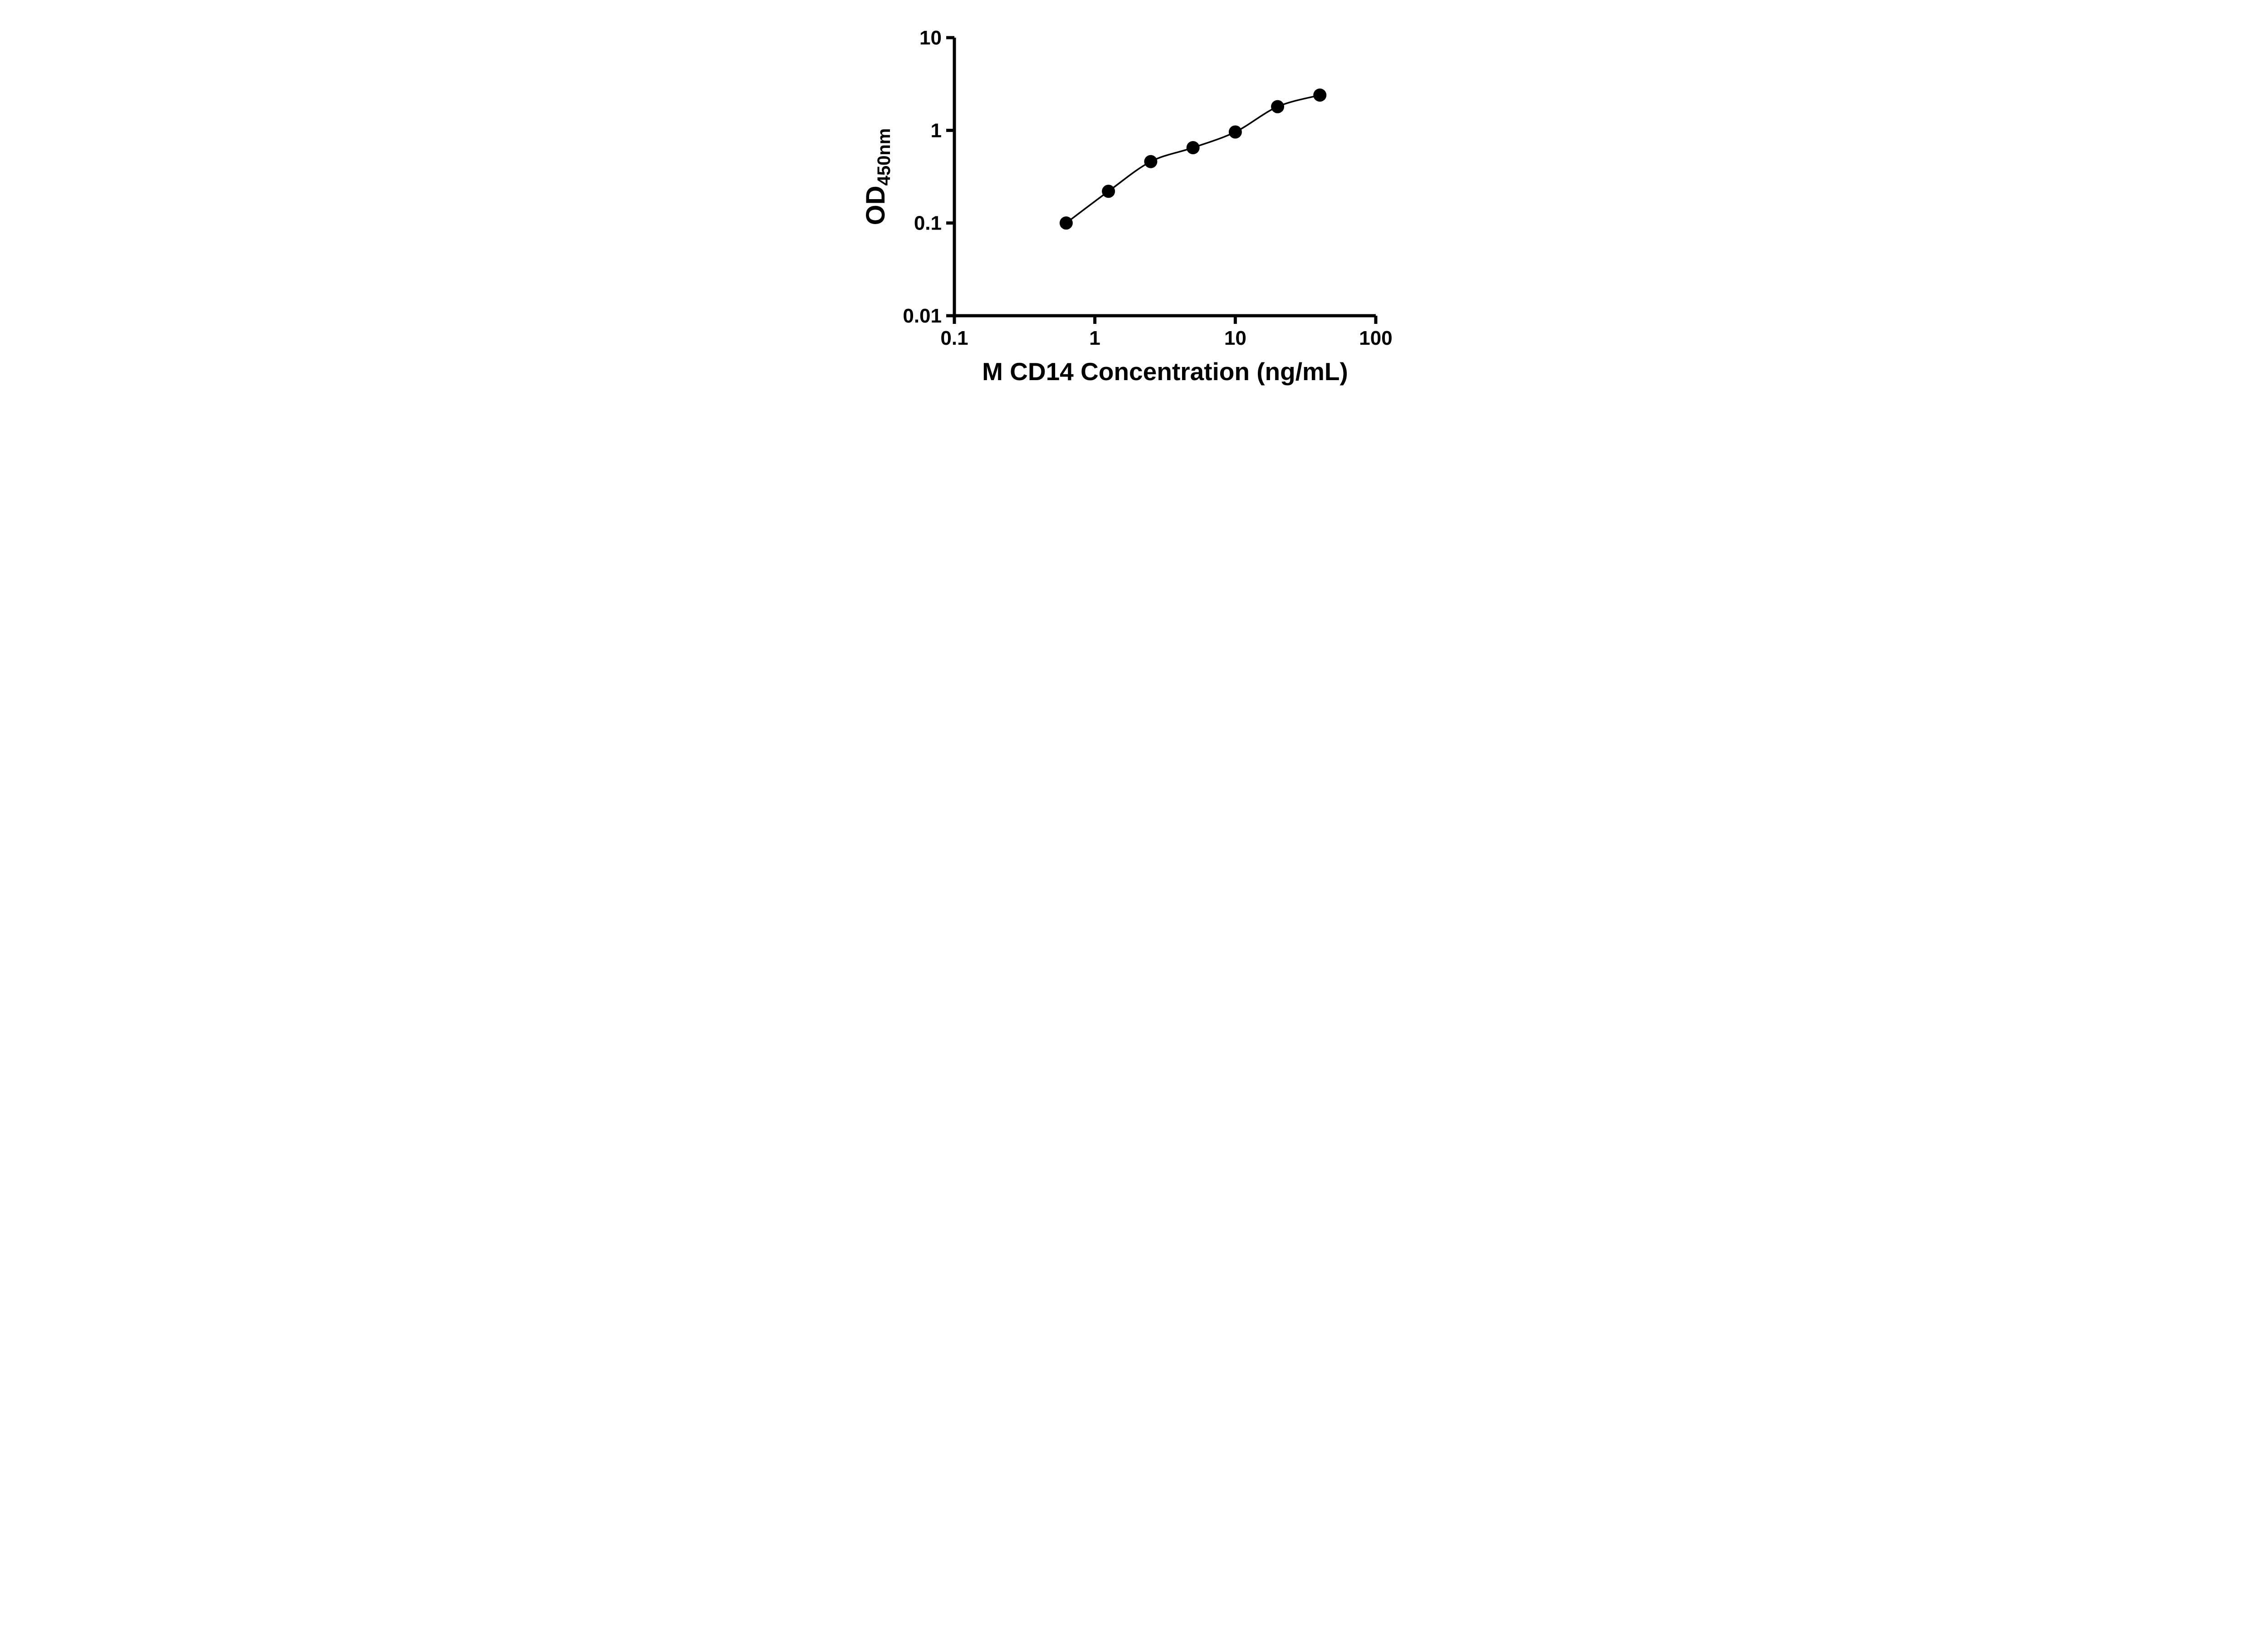 The image size is (2268, 1633). Describe the element at coordinates (954, 338) in the screenshot. I see `x-tick-label: 0.1` at that location.